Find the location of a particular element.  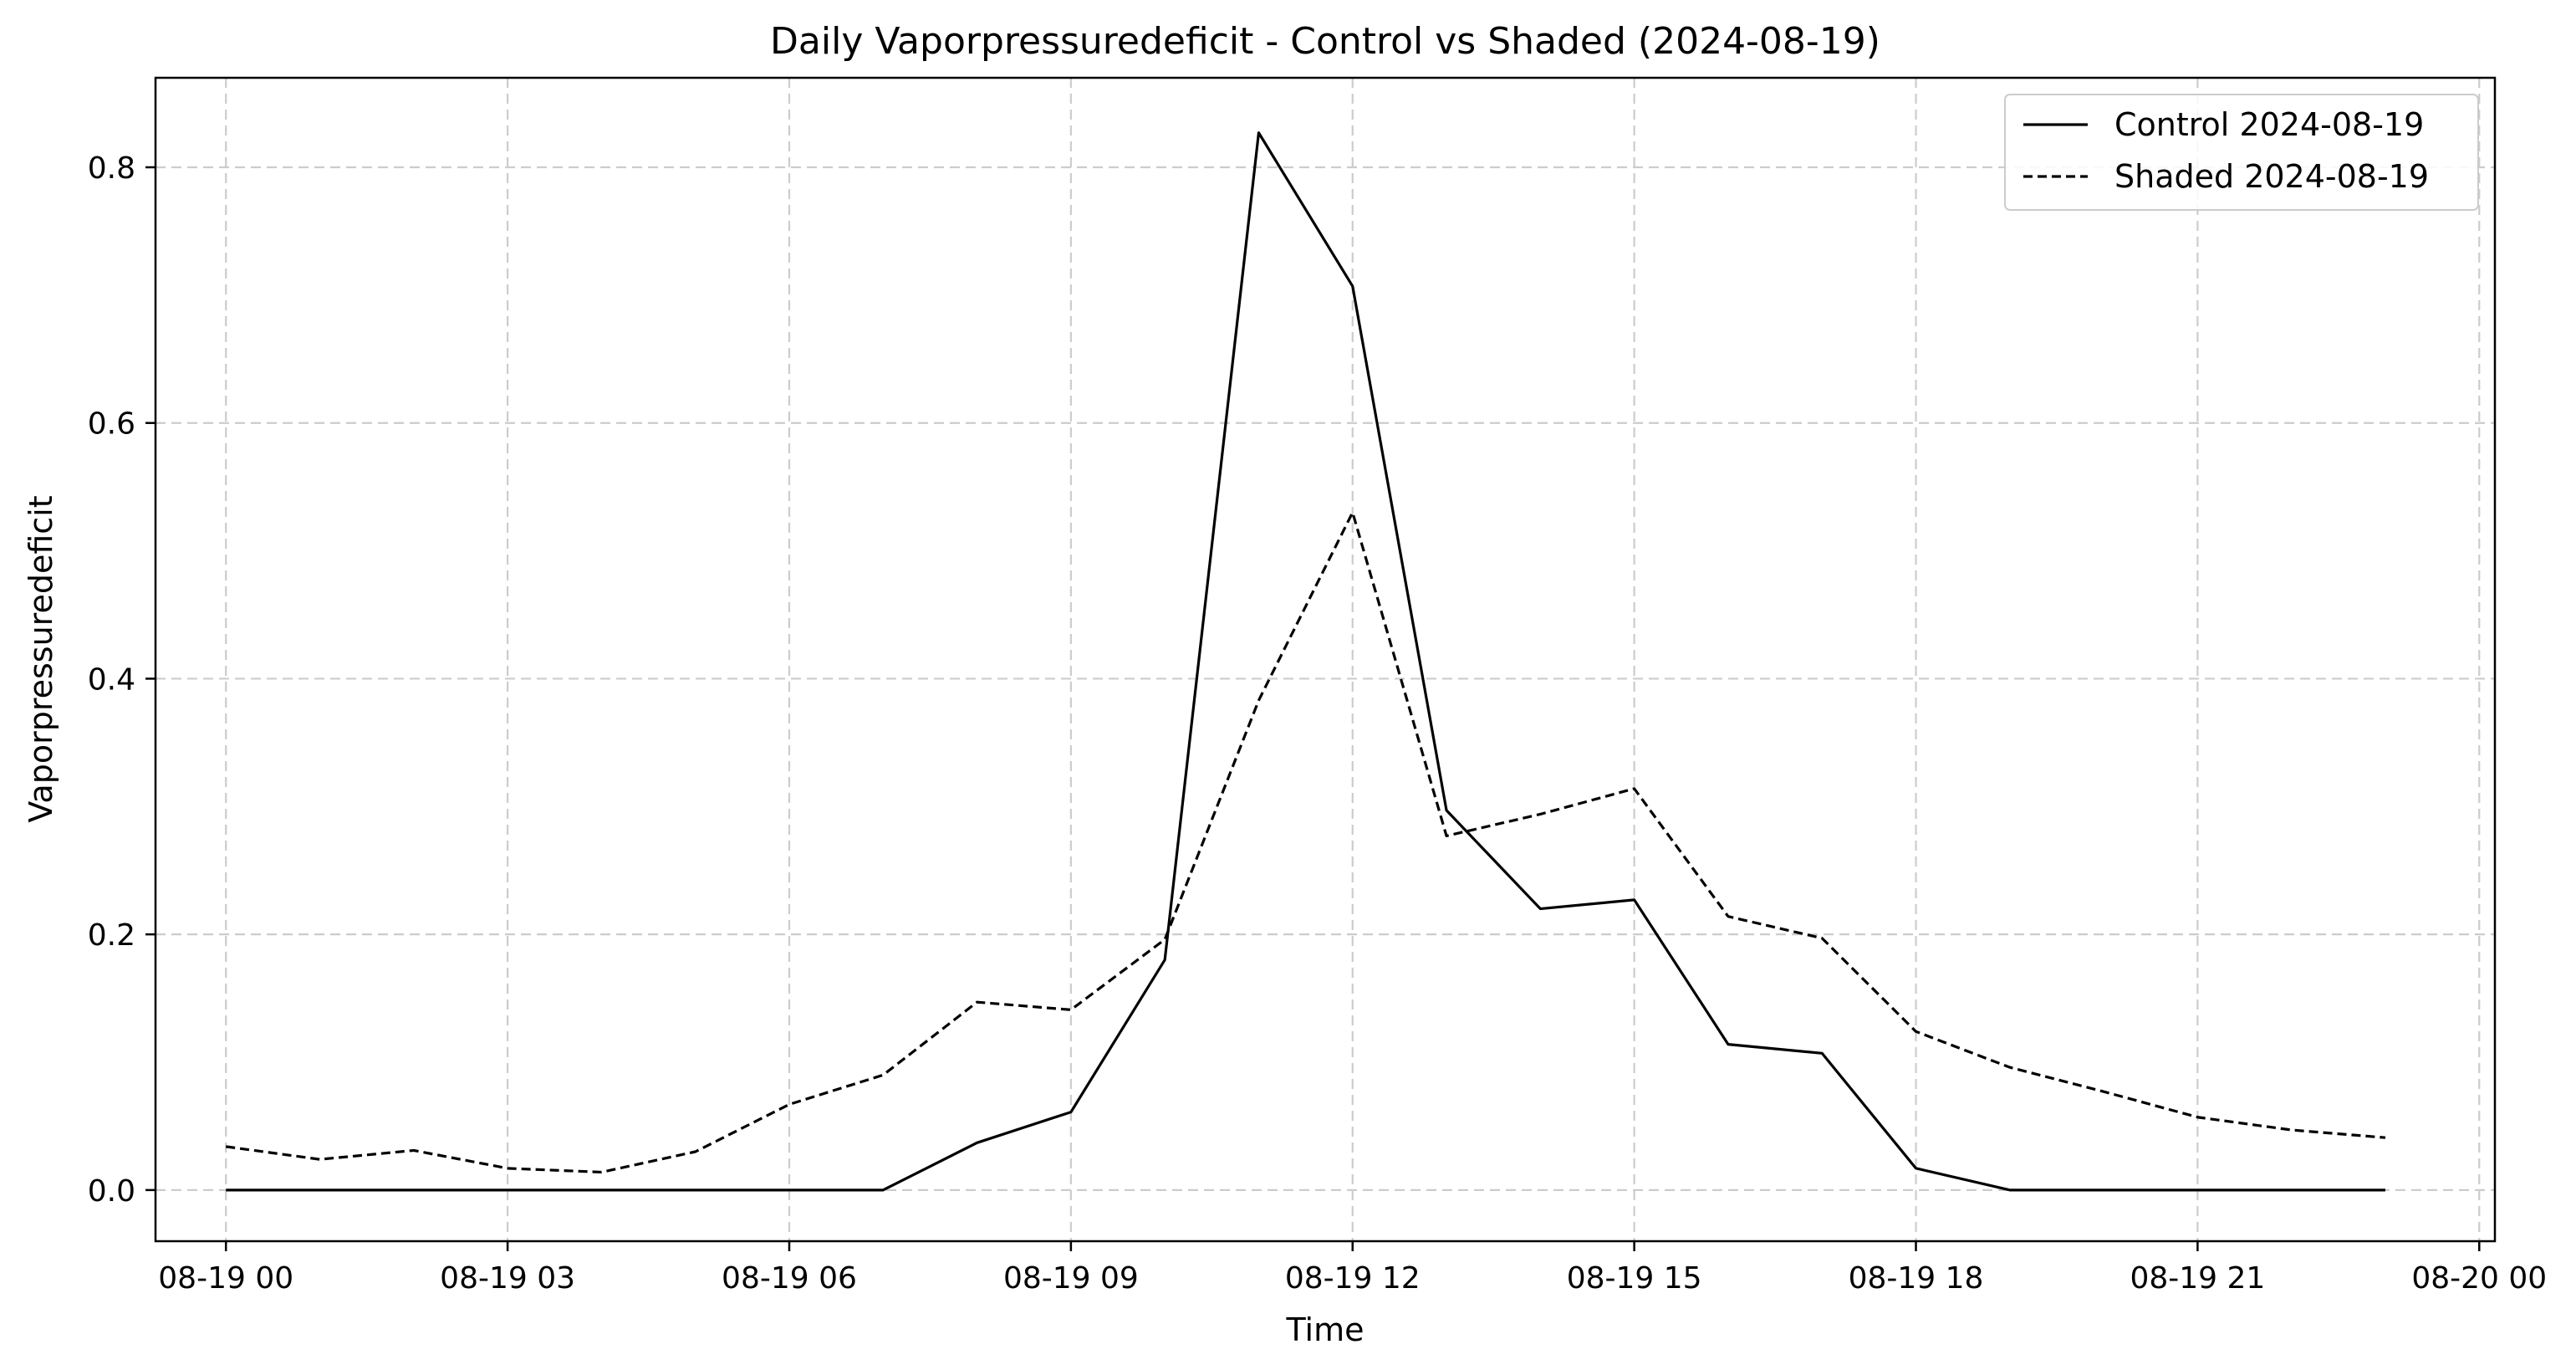

x-tick-label: 08-20 00 is located at coordinates (2479, 1278).